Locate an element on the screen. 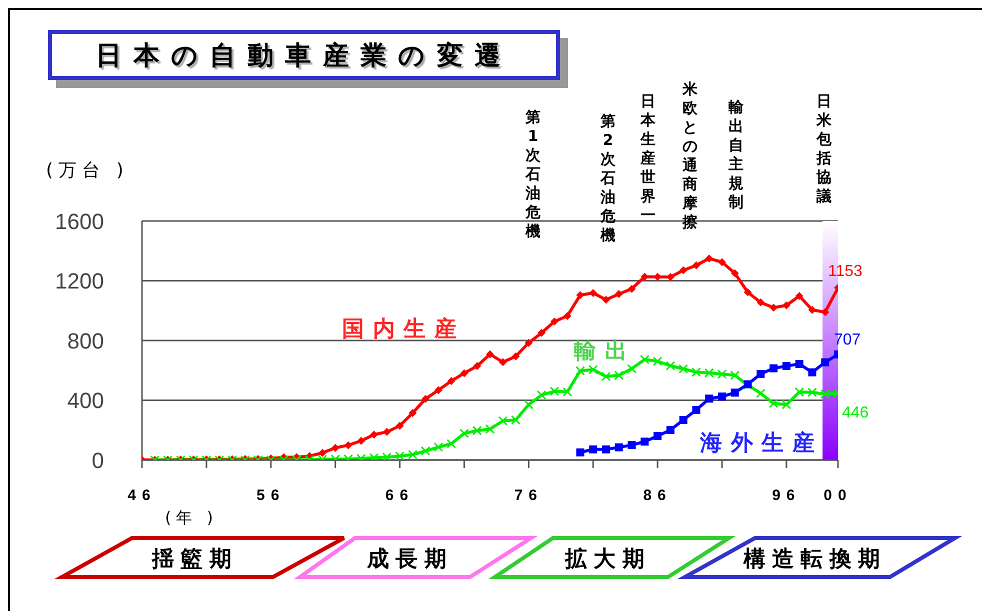  text: 輸出自主規制 is located at coordinates (736, 155).